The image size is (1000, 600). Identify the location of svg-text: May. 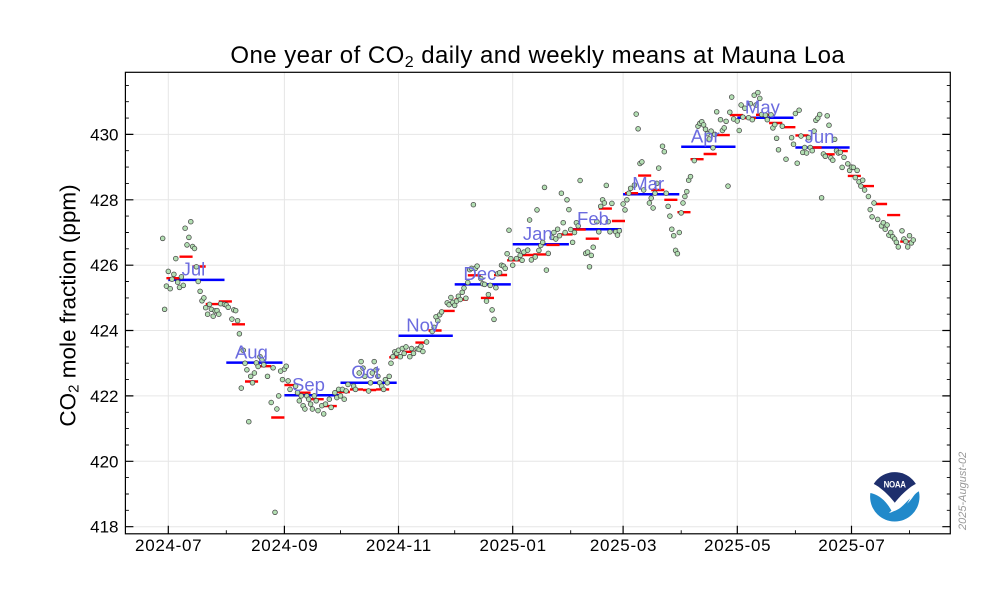
(763, 106).